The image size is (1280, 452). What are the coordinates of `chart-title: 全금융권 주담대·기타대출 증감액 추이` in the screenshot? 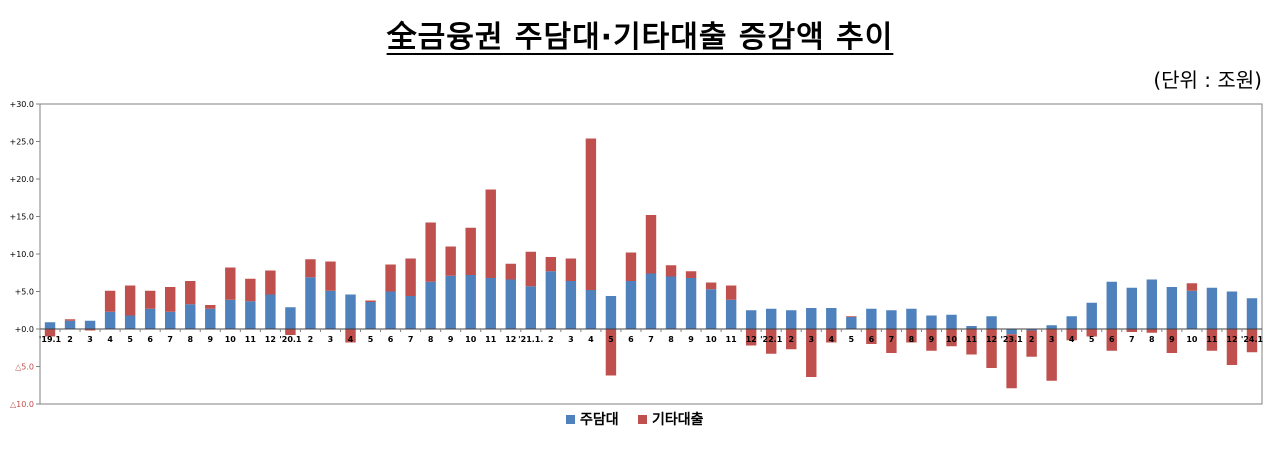 It's located at (640, 37).